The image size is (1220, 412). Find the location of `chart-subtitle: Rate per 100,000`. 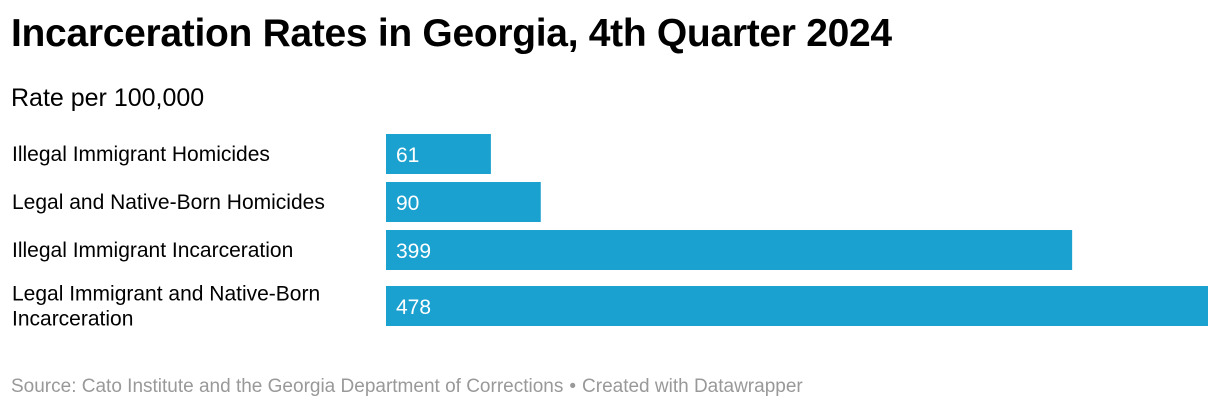

chart-subtitle: Rate per 100,000 is located at coordinates (108, 98).